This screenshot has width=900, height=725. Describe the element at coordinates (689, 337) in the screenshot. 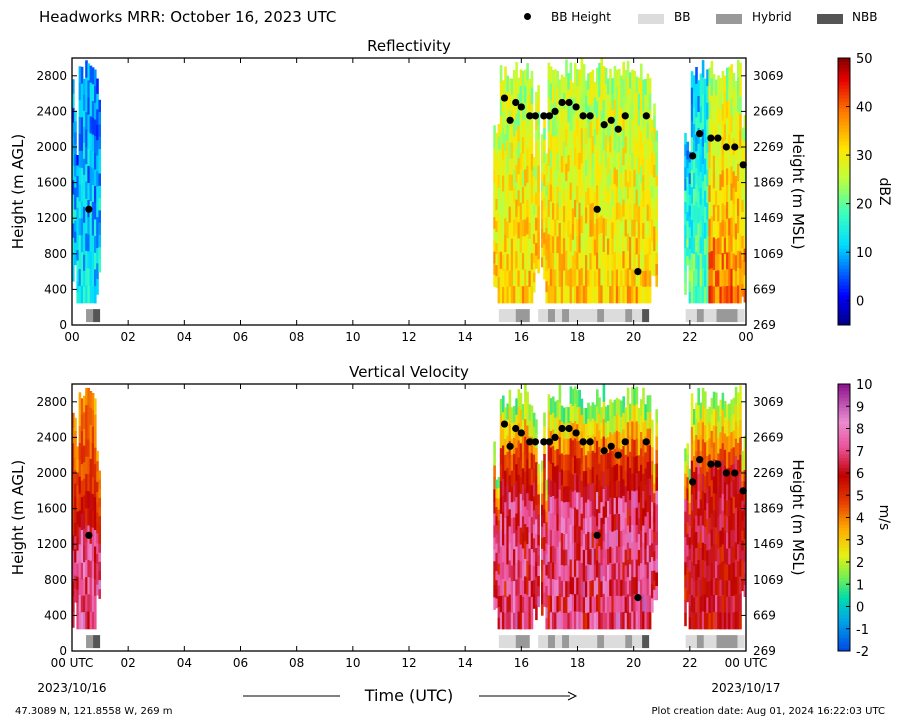

I see `x-tick-label: 22` at that location.